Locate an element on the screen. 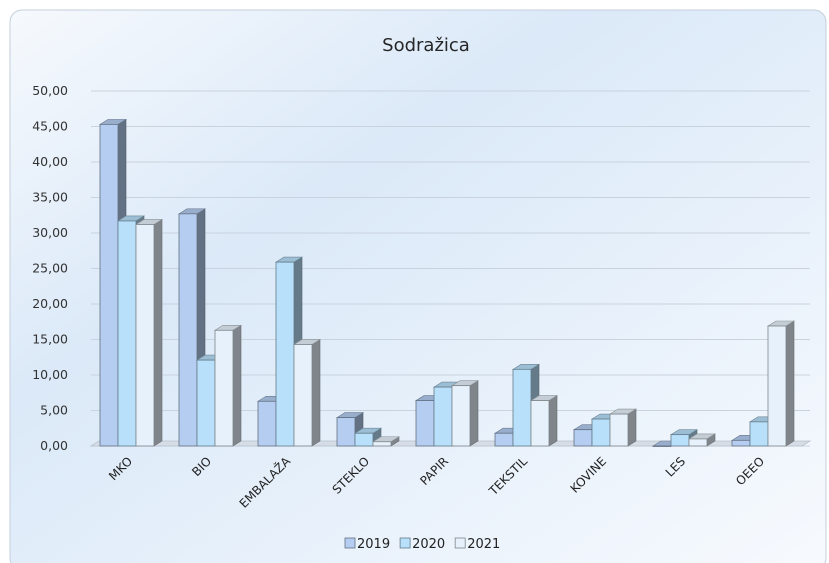 This screenshot has height=563, width=829. legend-label: 2019 is located at coordinates (373, 544).